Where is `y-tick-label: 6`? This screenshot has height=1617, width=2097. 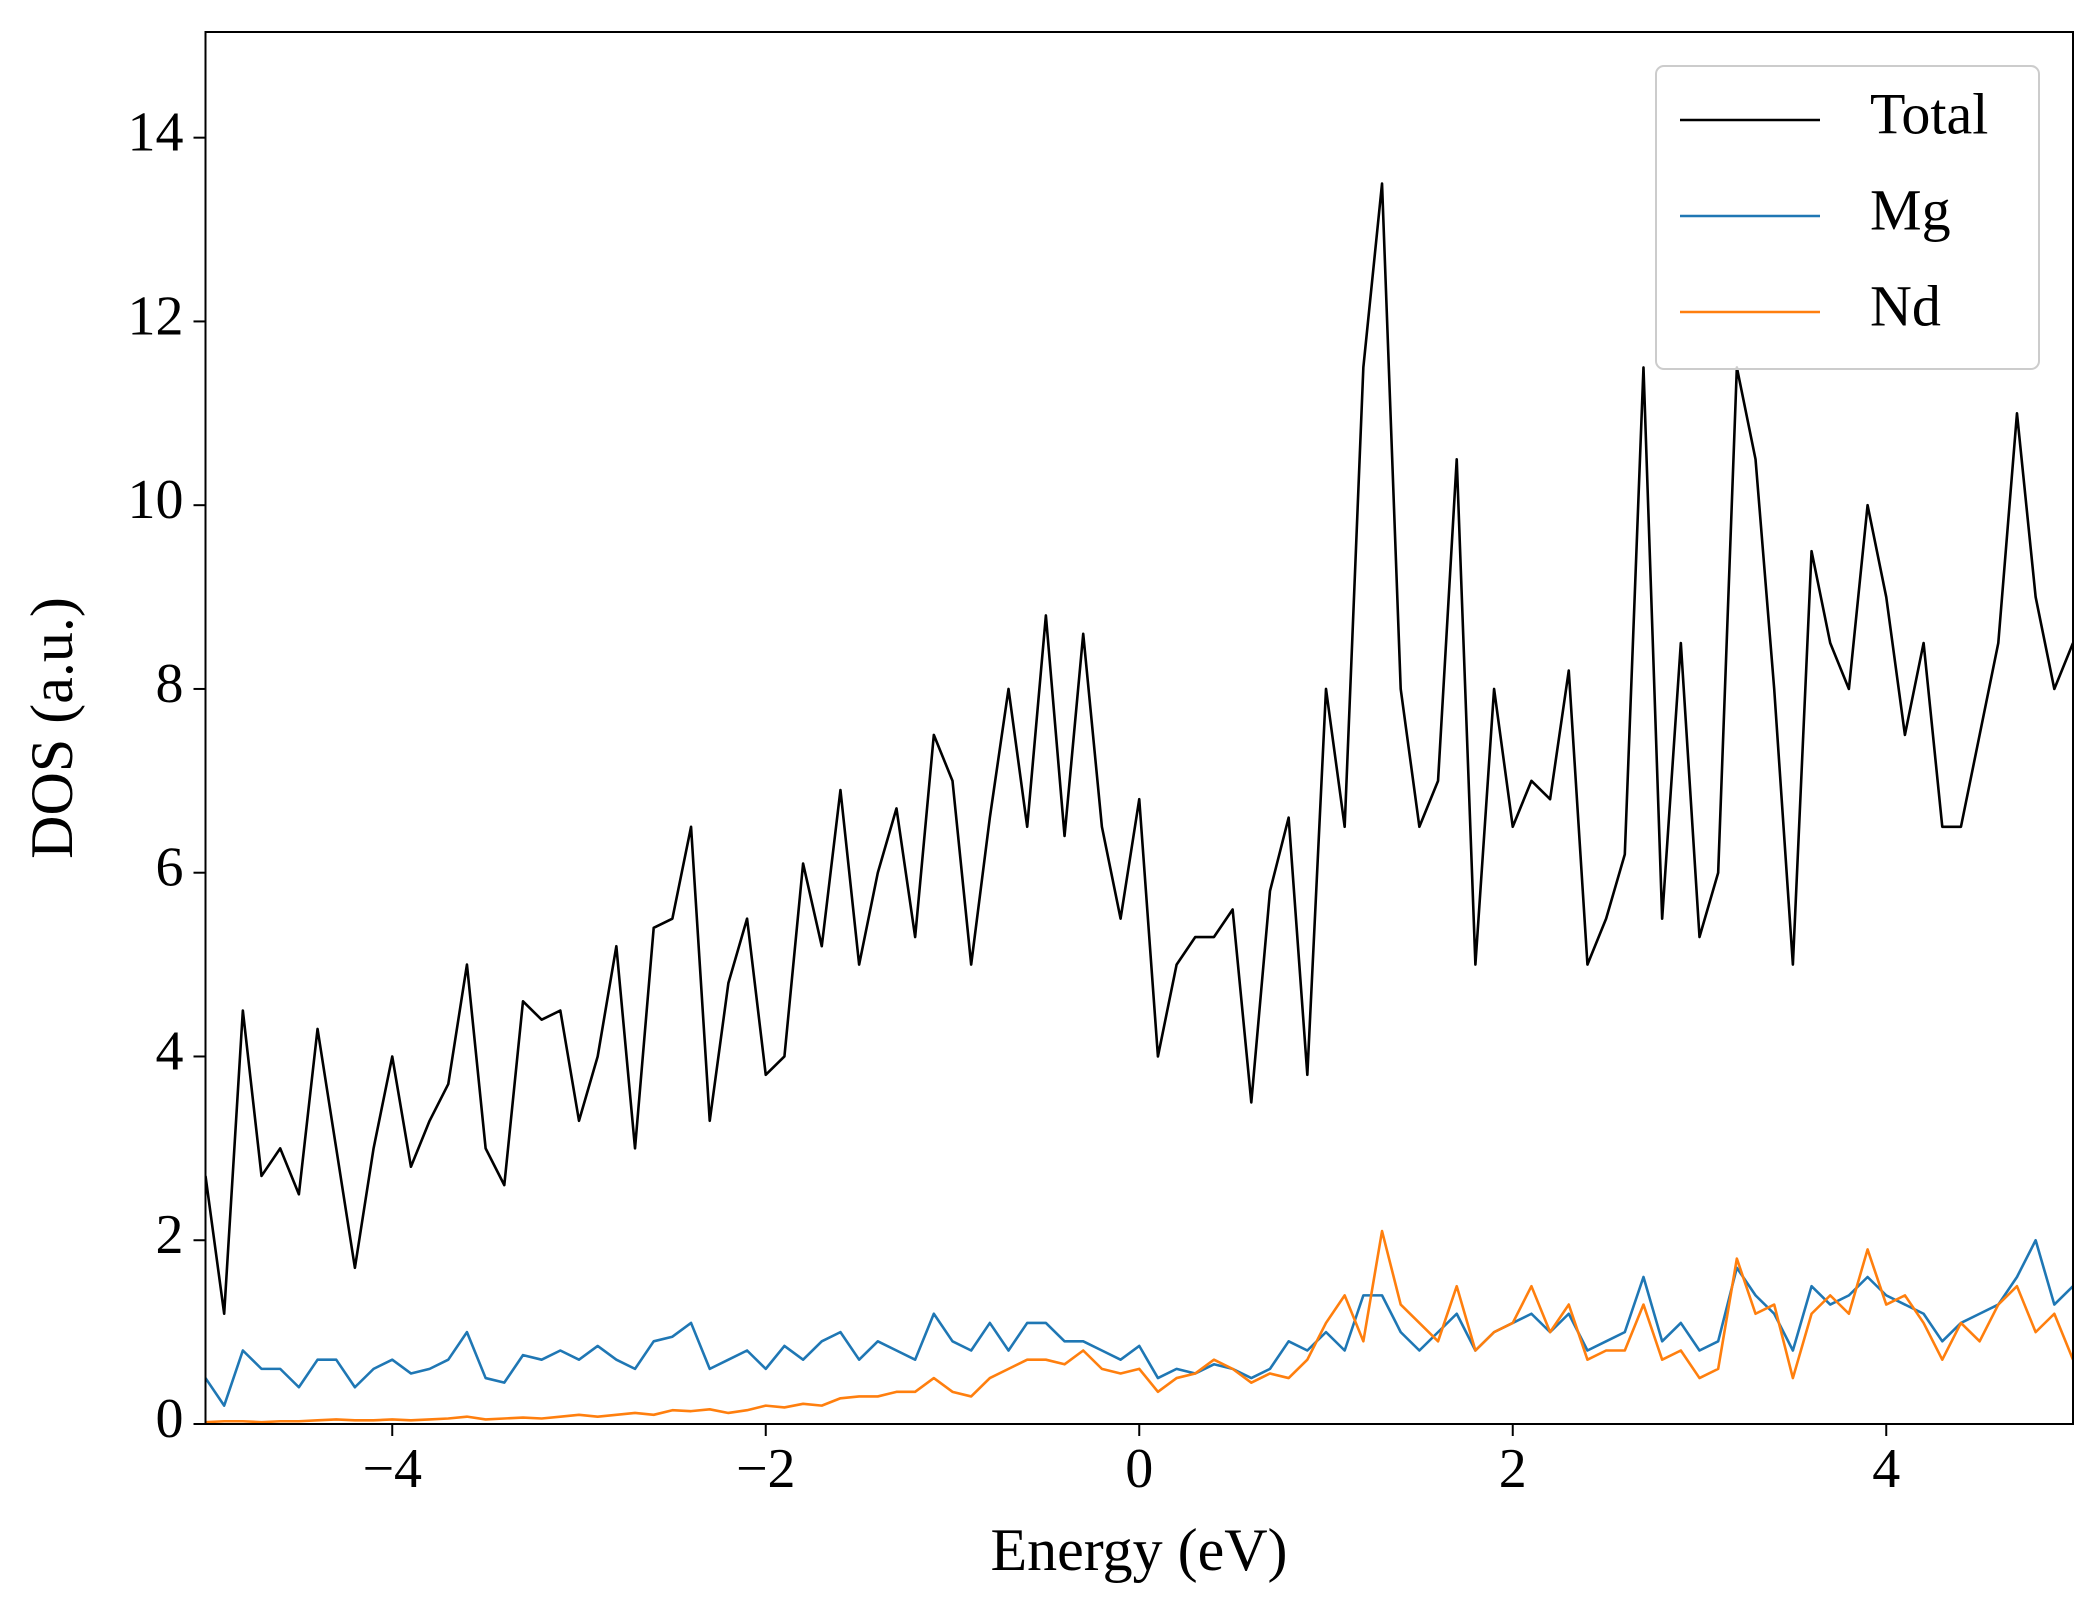 y-tick-label: 6 is located at coordinates (170, 868).